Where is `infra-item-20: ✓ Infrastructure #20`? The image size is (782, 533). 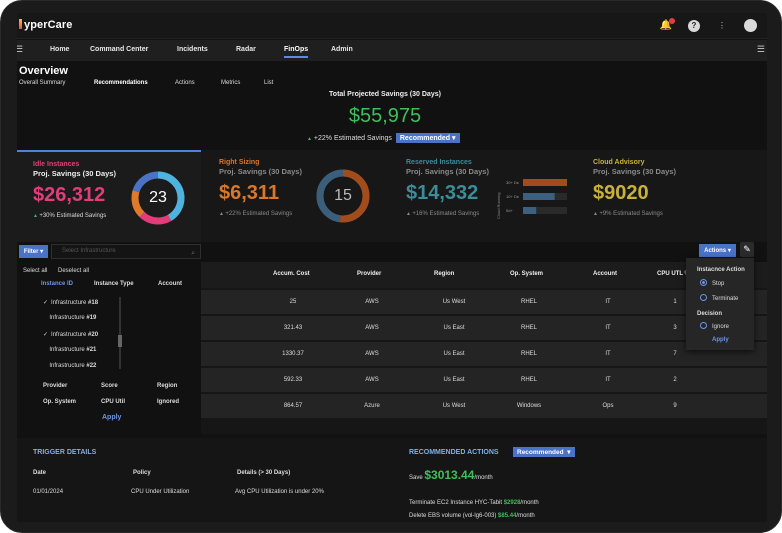
infra-item-20: ✓ Infrastructure #20 is located at coordinates (70, 334).